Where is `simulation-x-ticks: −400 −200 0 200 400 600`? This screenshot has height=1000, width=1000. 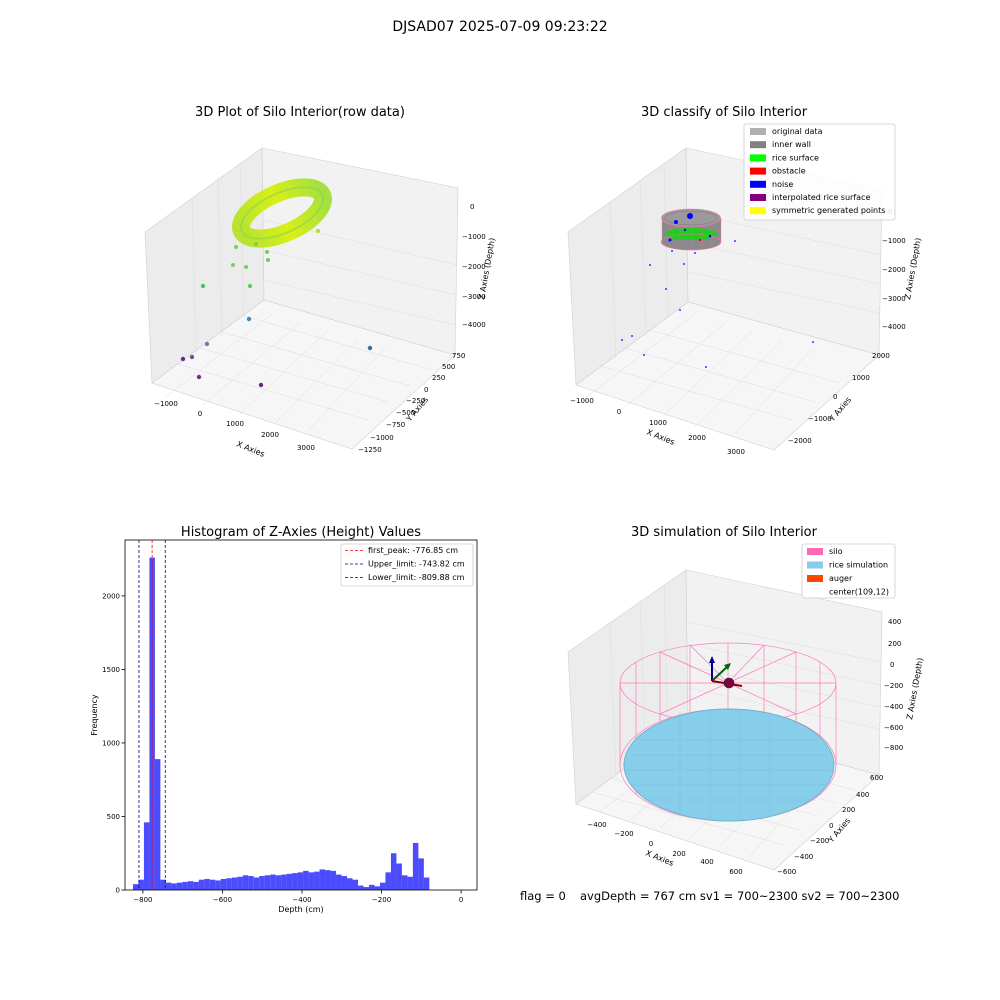
simulation-x-ticks: −400 −200 0 200 400 600 is located at coordinates (664, 848).